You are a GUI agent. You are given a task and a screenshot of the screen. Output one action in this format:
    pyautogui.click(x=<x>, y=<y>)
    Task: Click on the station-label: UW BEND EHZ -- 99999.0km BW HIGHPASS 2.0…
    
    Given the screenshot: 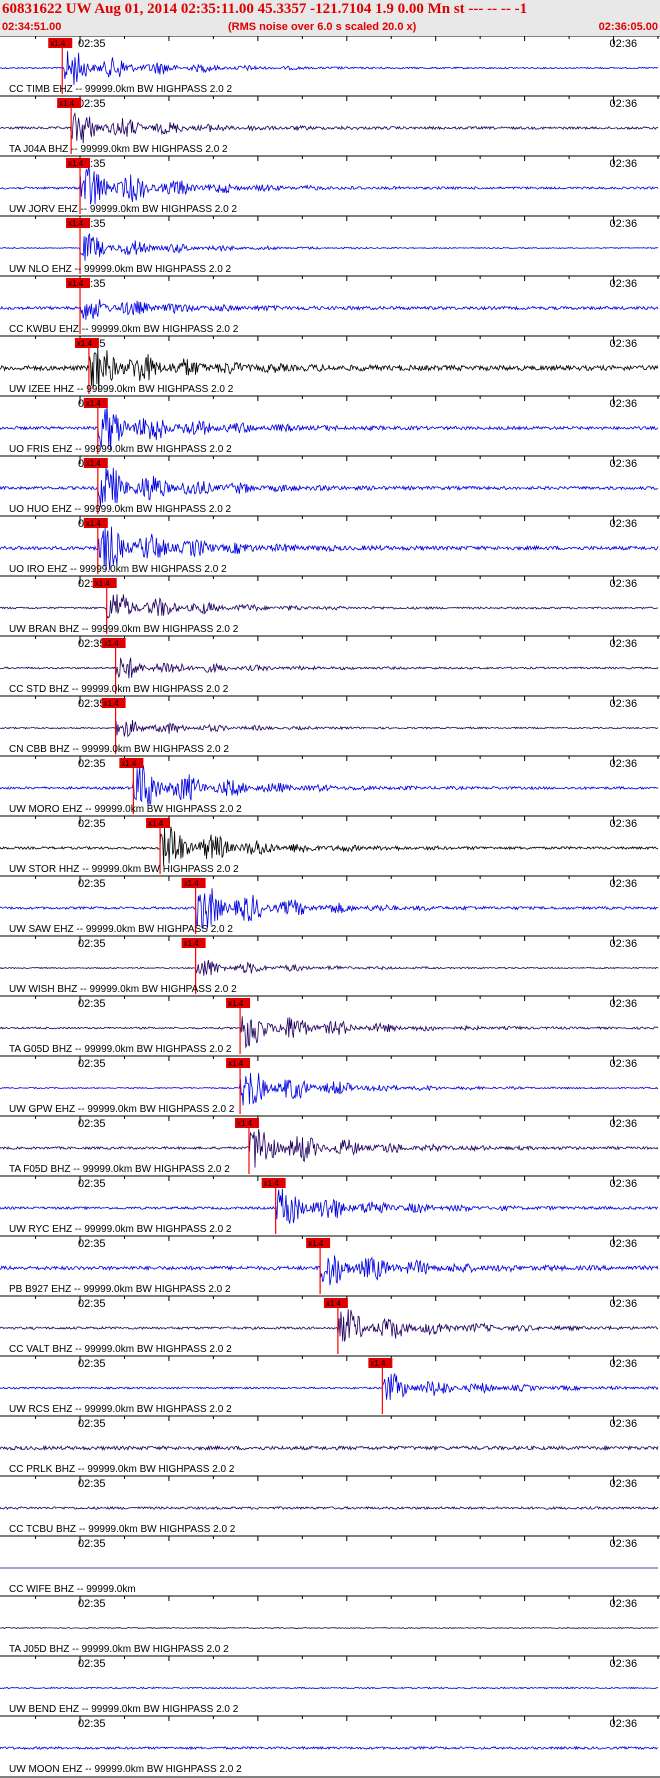 What is the action you would take?
    pyautogui.click(x=124, y=1709)
    